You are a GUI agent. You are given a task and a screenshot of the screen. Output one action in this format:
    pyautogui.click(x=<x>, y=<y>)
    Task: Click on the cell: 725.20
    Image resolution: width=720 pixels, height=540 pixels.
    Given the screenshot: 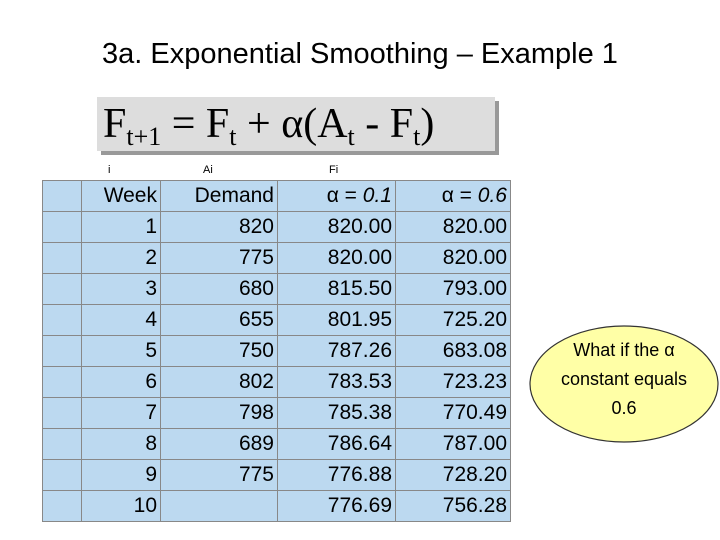 What is the action you would take?
    pyautogui.click(x=453, y=320)
    